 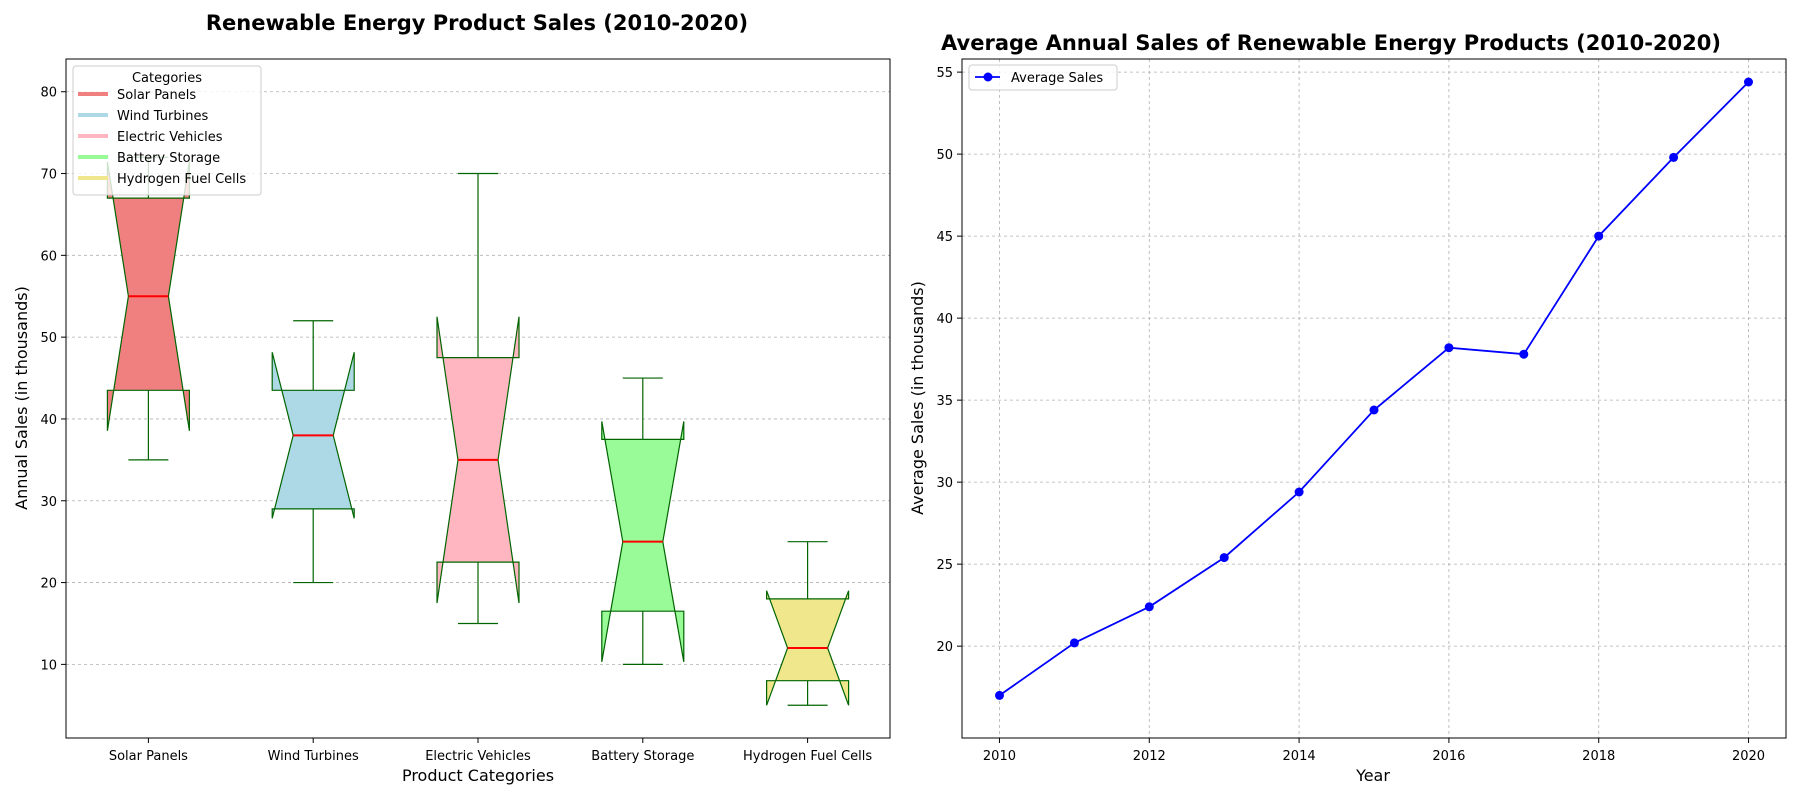 I want to click on x-tick-label: Wind Turbines, so click(x=313, y=756).